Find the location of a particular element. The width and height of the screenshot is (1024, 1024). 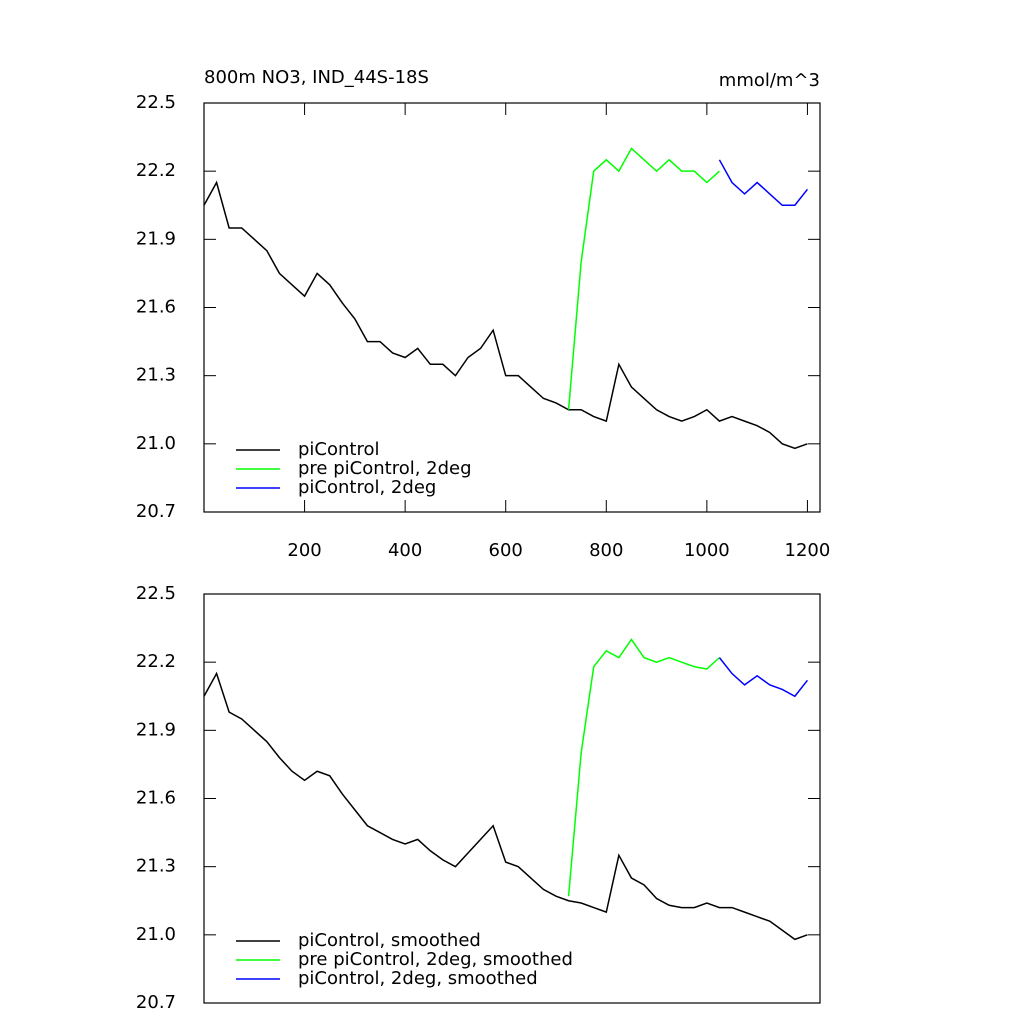

x-tick-label: 400 is located at coordinates (405, 550).